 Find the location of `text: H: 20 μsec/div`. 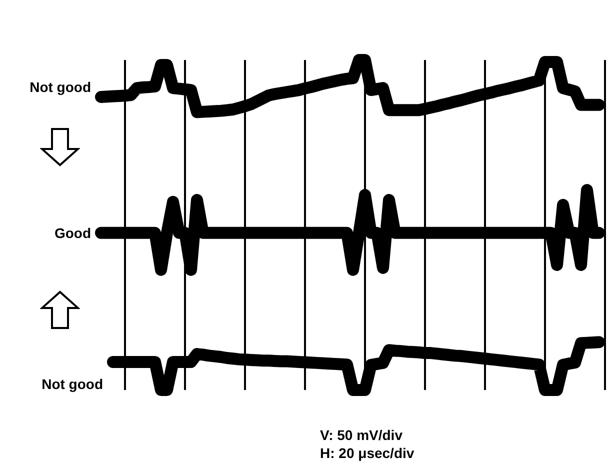

text: H: 20 μsec/div is located at coordinates (367, 453).